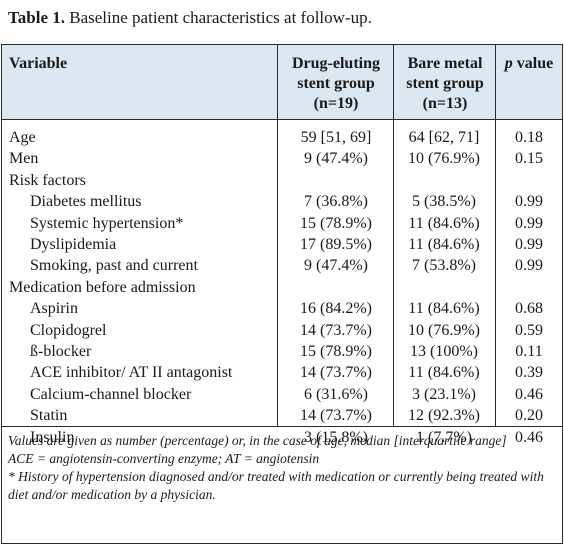  I want to click on header-p-letter: p, so click(508, 63).